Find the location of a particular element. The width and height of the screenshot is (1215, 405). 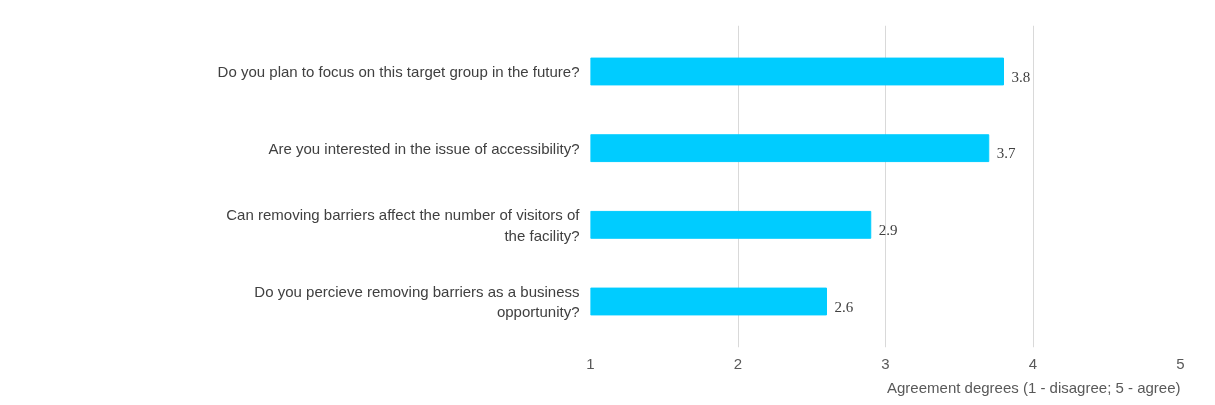

data-label: 2.6 is located at coordinates (844, 306).